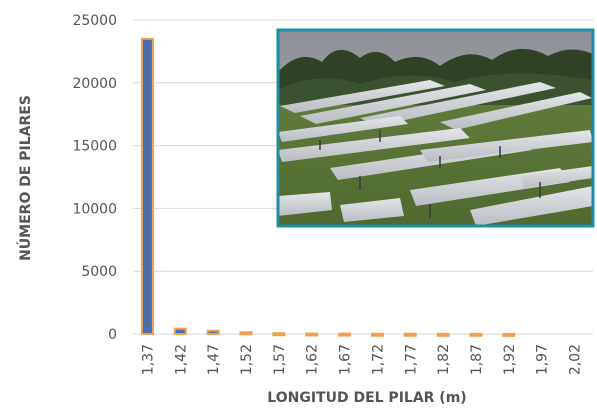 Image resolution: width=597 pixels, height=410 pixels. Describe the element at coordinates (543, 359) in the screenshot. I see `x-tick-label: 1,97` at that location.